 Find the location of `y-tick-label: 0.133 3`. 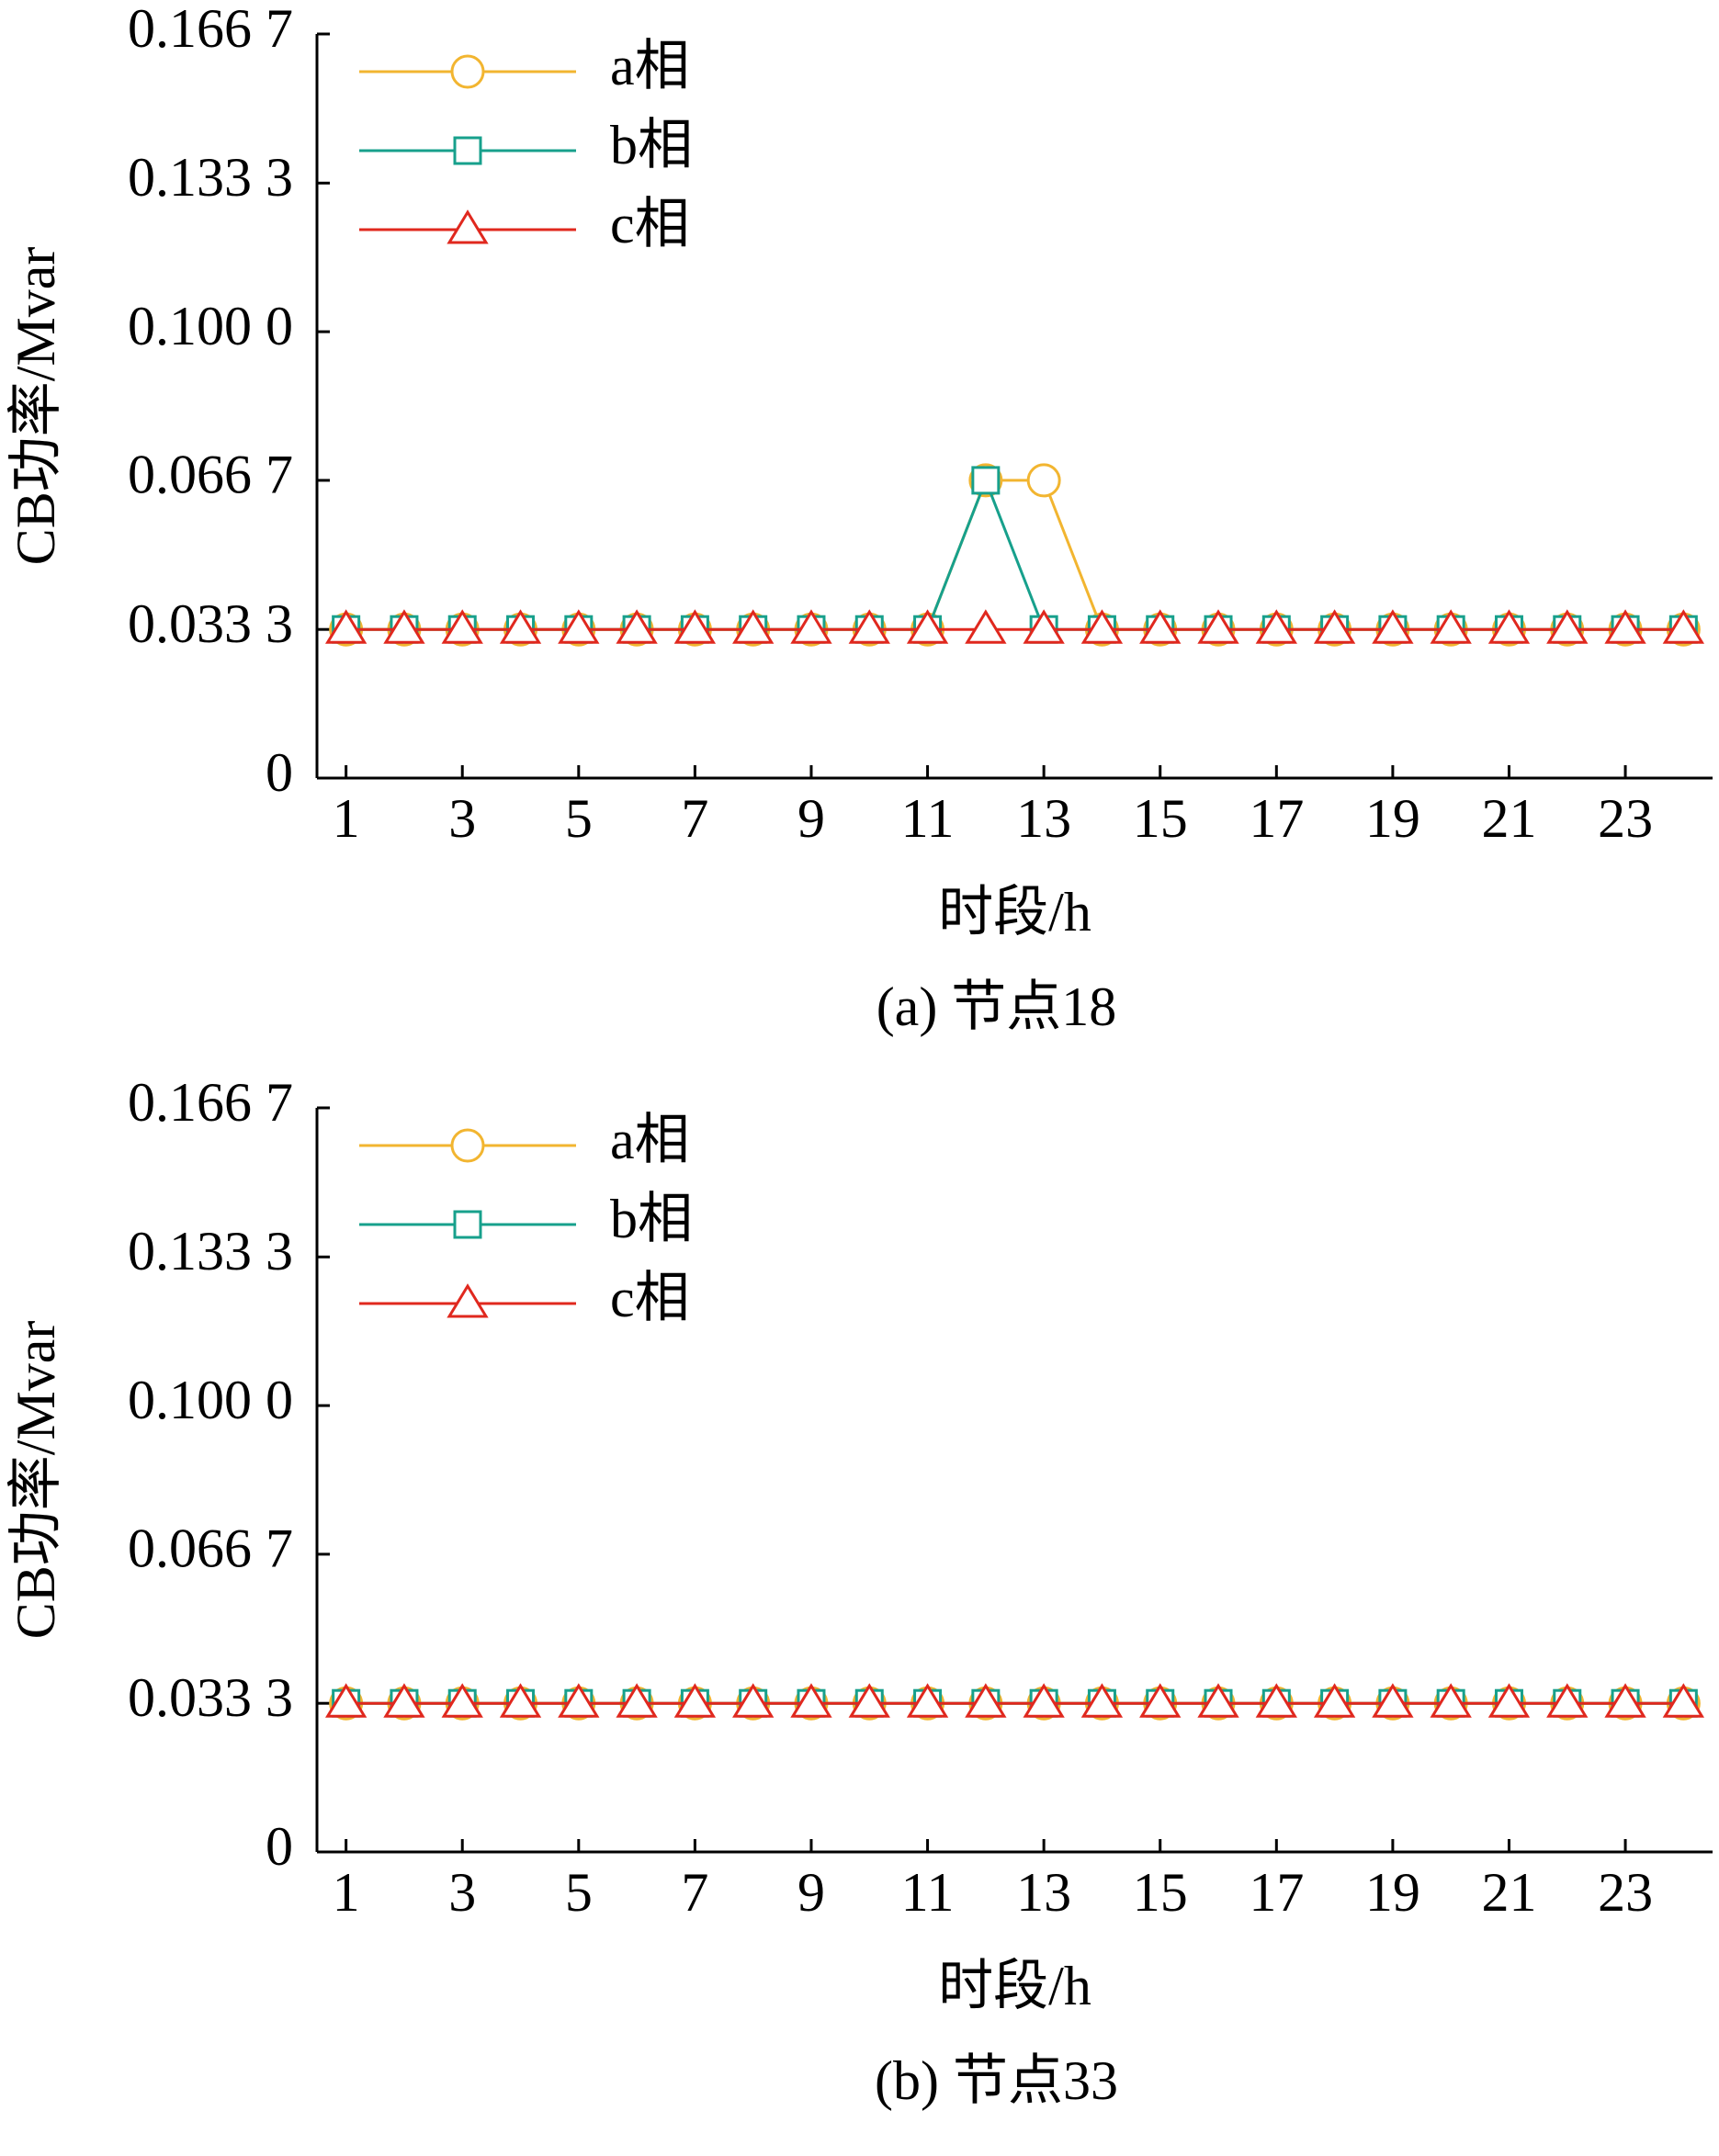

y-tick-label: 0.133 3 is located at coordinates (210, 177).